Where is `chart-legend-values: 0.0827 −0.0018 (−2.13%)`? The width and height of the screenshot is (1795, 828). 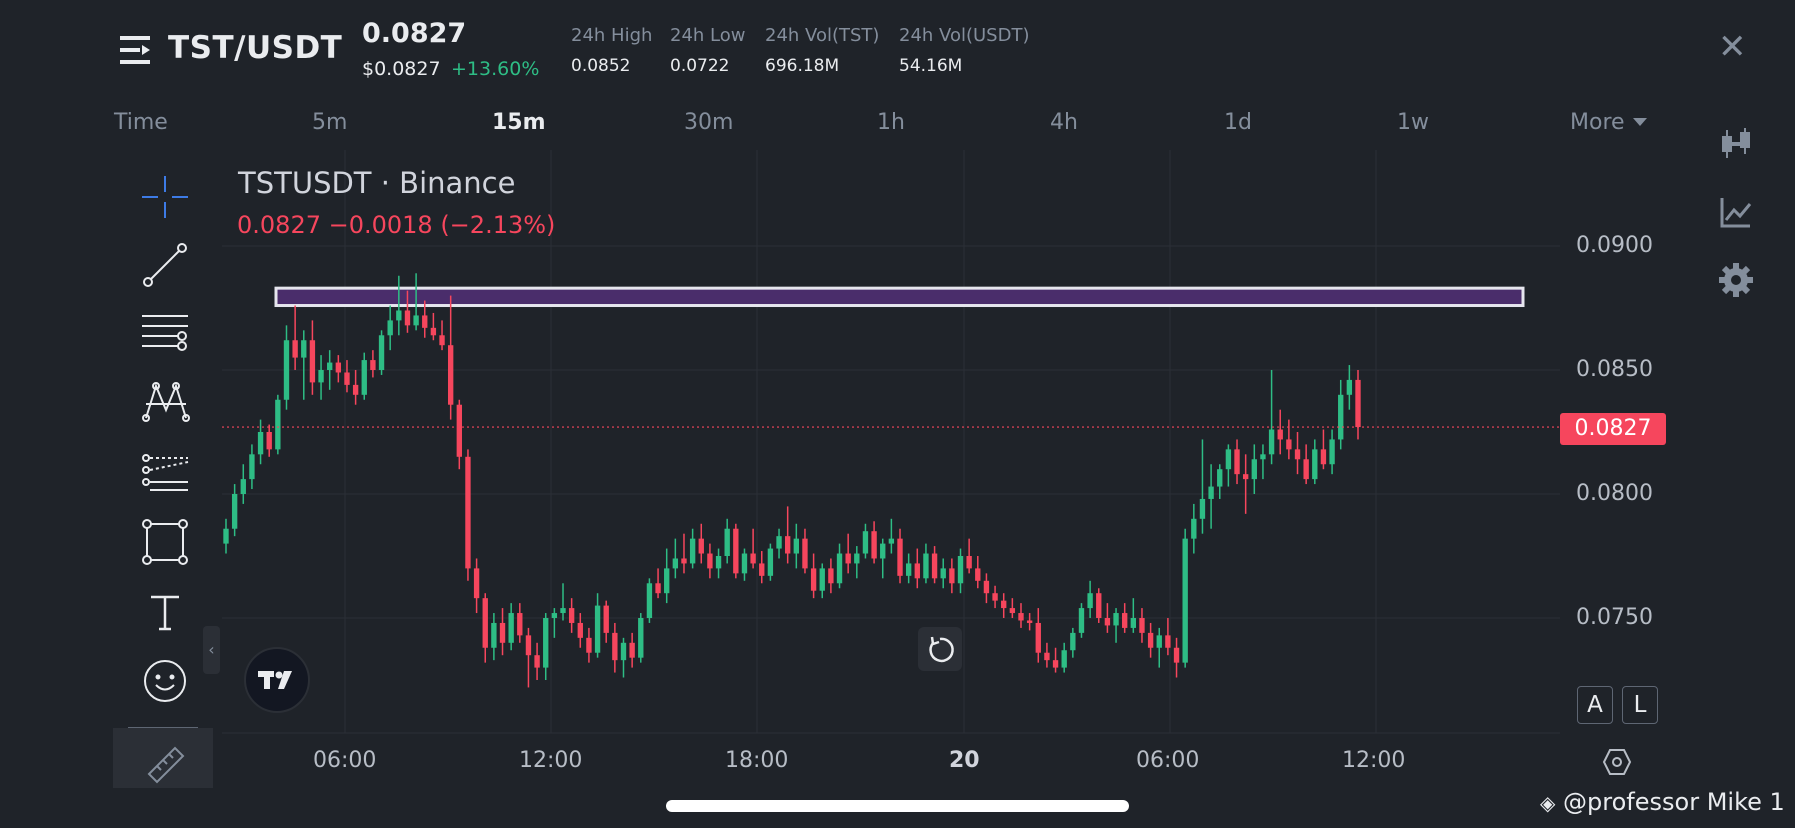 chart-legend-values: 0.0827 −0.0018 (−2.13%) is located at coordinates (396, 225).